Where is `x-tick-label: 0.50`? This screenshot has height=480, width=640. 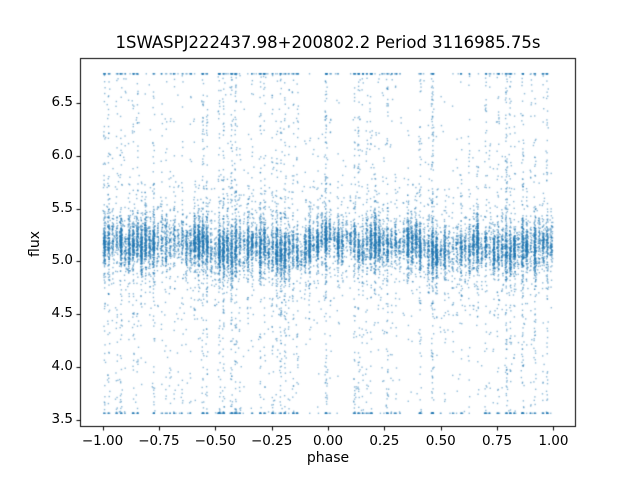
x-tick-label: 0.50 is located at coordinates (440, 441).